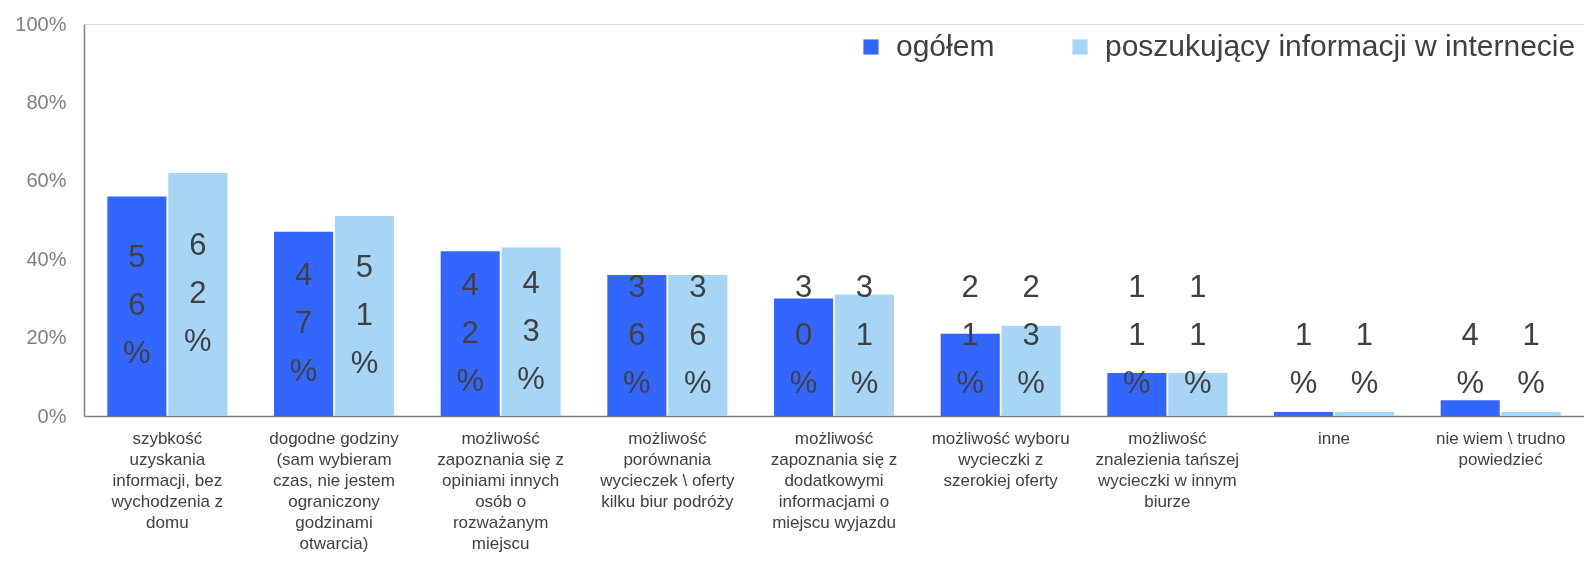 The width and height of the screenshot is (1584, 583). Describe the element at coordinates (945, 45) in the screenshot. I see `legend-label: ogółem` at that location.